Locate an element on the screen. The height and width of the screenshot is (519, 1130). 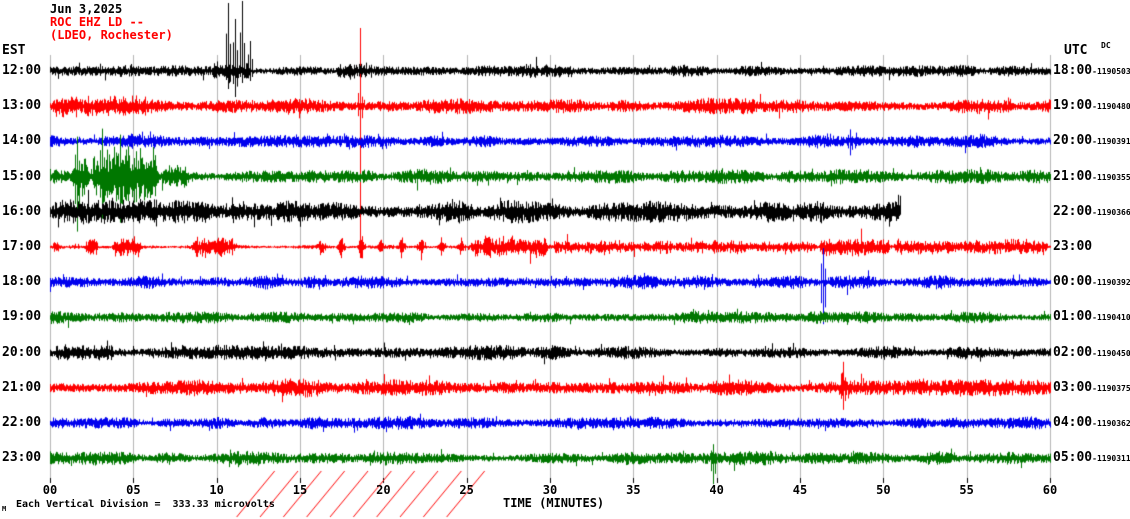
x-tick-label: 35 is located at coordinates (633, 490).